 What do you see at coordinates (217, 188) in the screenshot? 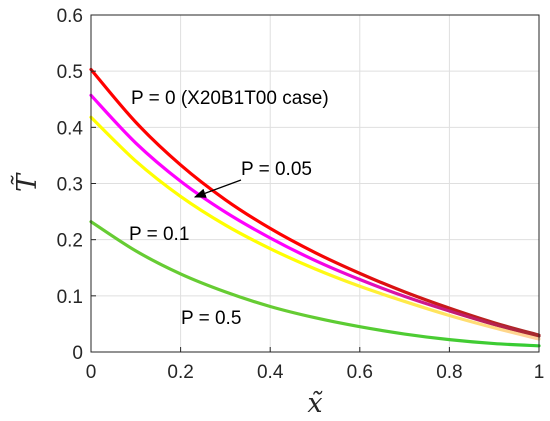
I see `annotation-p005-arrow` at bounding box center [217, 188].